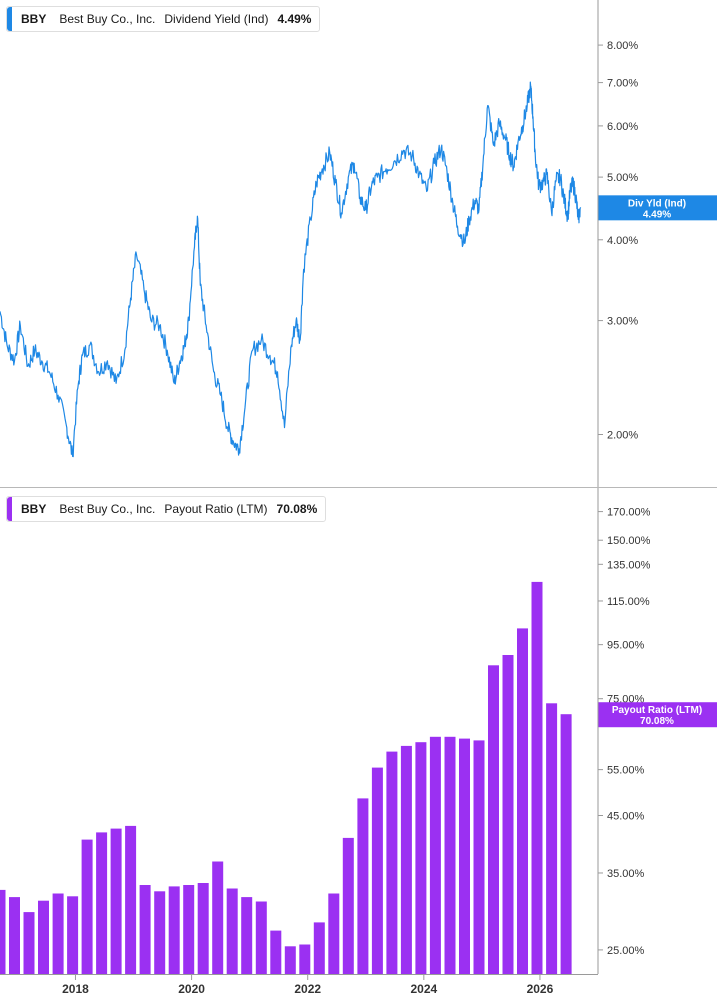  I want to click on yield-tag-line1: Div Yld (Ind), so click(657, 203).